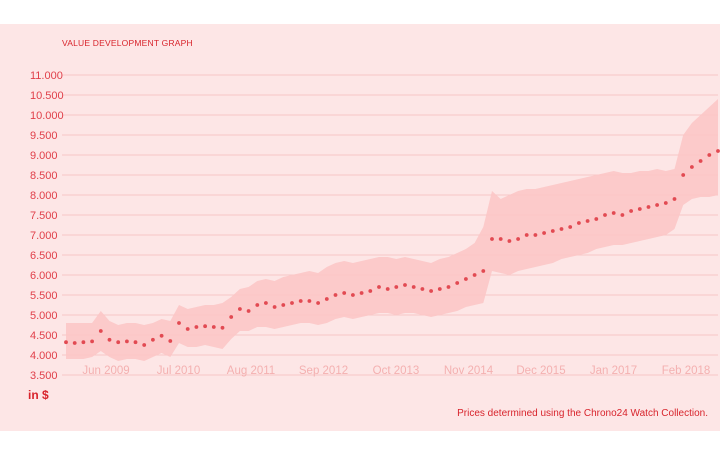  I want to click on y-tick-label: 7.000, so click(44, 236).